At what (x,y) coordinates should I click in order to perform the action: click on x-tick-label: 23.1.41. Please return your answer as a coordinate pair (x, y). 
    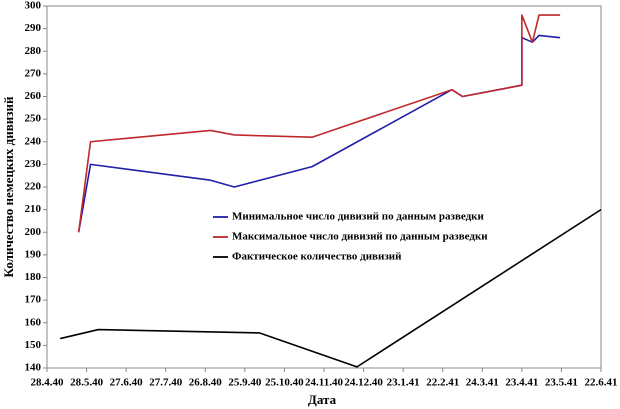
    Looking at the image, I should click on (403, 383).